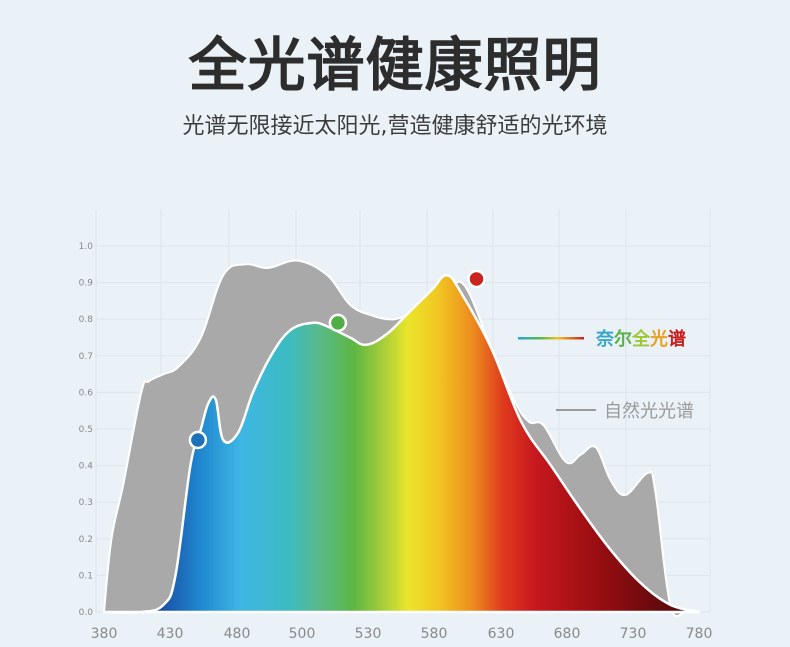 The width and height of the screenshot is (790, 647). I want to click on y-tick-label: 0.6, so click(86, 393).